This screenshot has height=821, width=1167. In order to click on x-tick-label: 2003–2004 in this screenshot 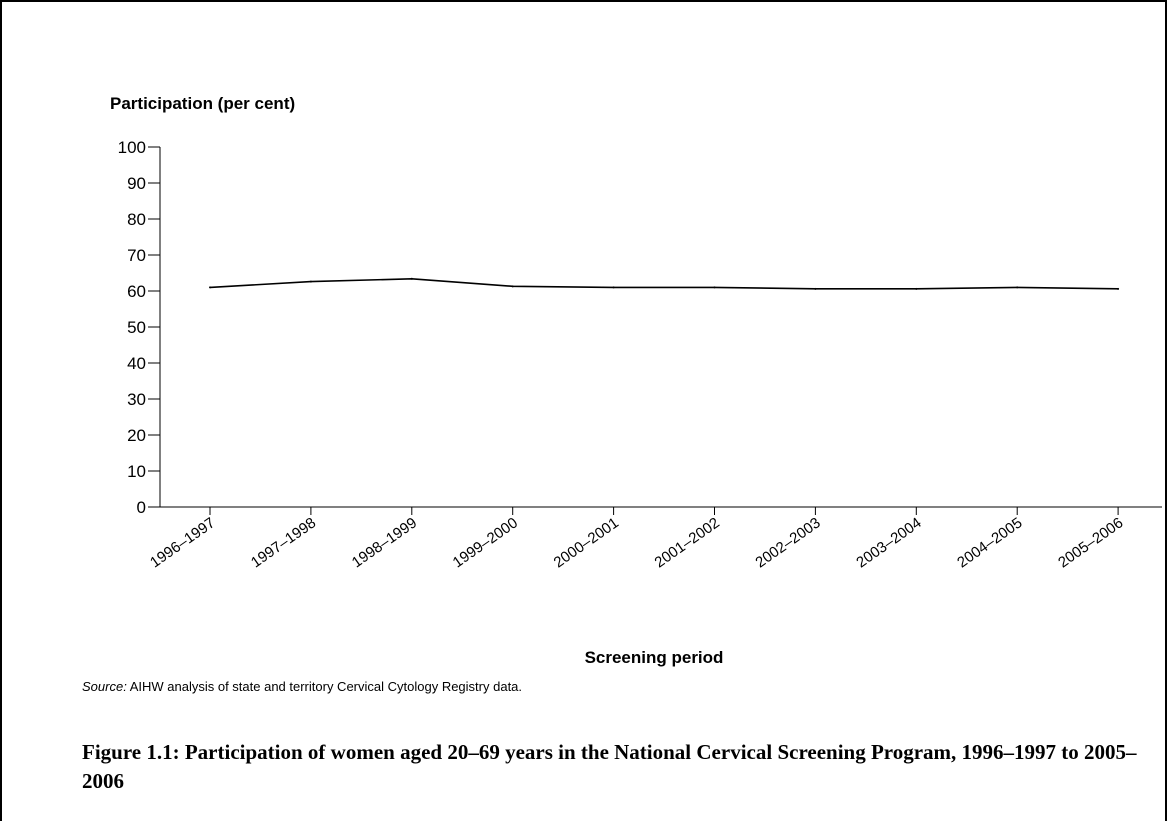, I will do `click(888, 542)`.